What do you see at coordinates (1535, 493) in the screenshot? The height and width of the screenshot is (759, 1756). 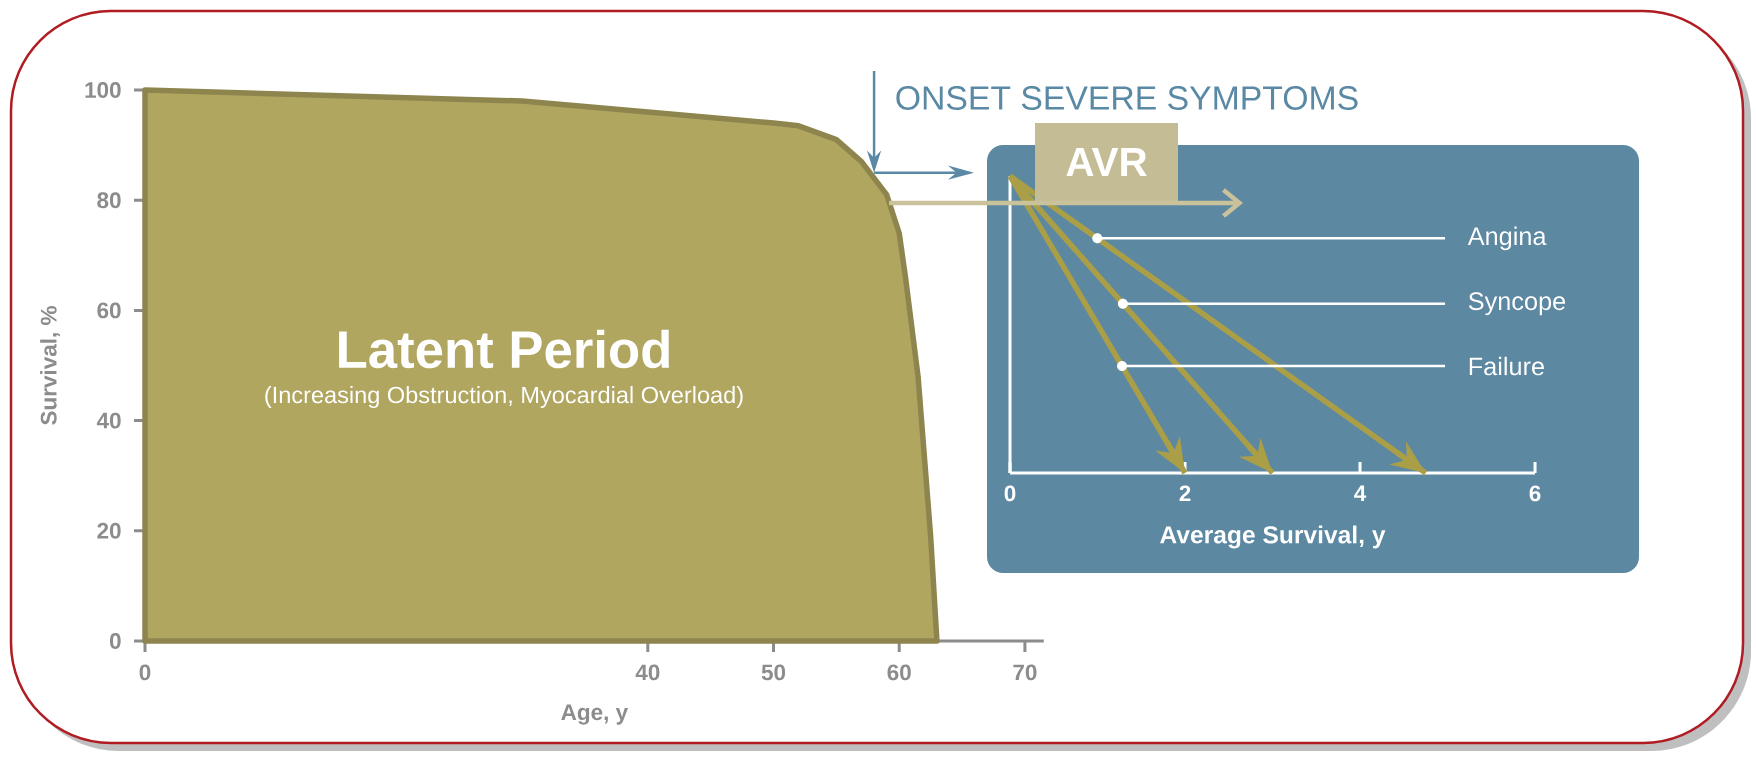 I see `x-tick-label: 6` at bounding box center [1535, 493].